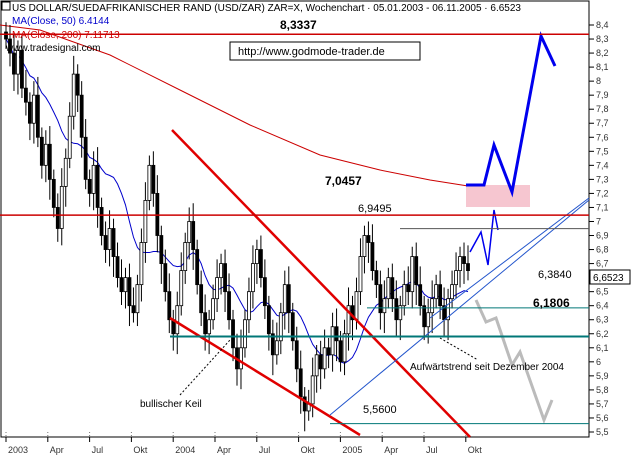  What do you see at coordinates (205, 367) in the screenshot?
I see `annotation-pointer-wedge` at bounding box center [205, 367].